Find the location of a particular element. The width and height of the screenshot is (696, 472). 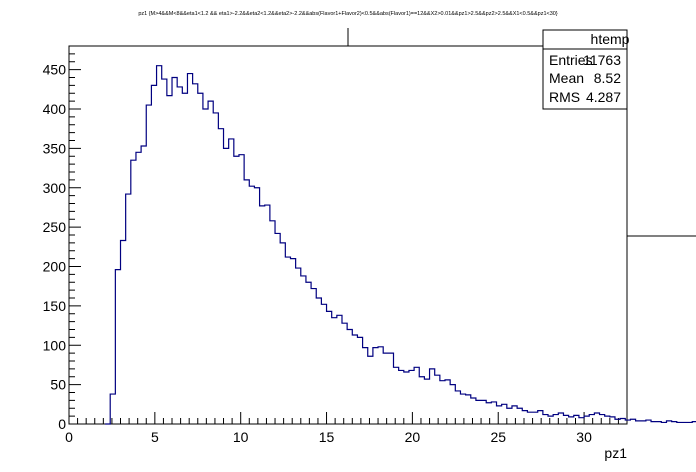

y-tick-label: 0 is located at coordinates (62, 424).